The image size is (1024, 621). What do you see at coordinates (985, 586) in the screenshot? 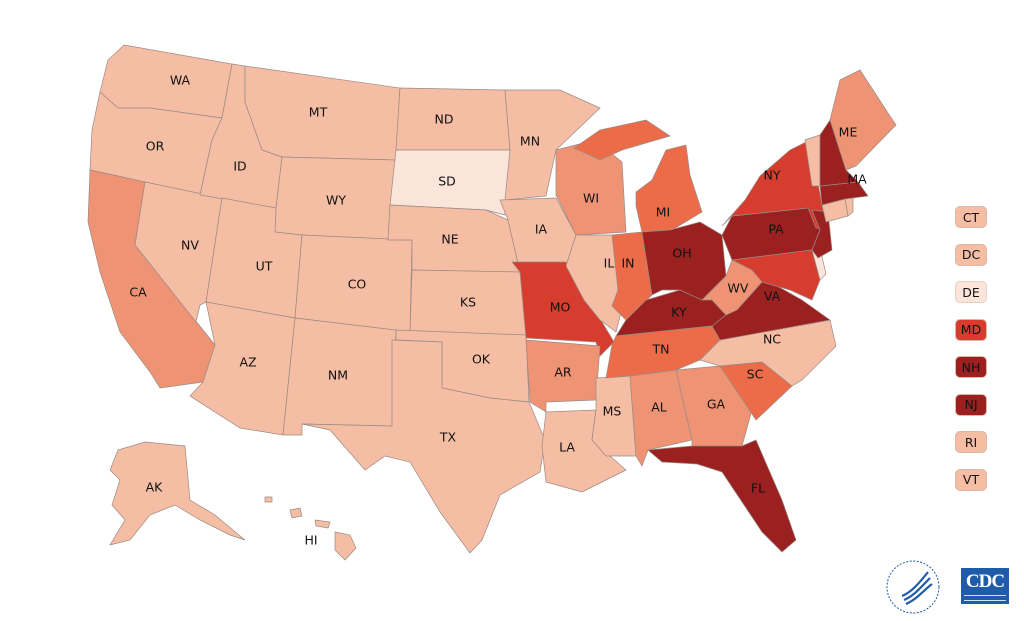
I see `cdc-logo: CDC` at bounding box center [985, 586].